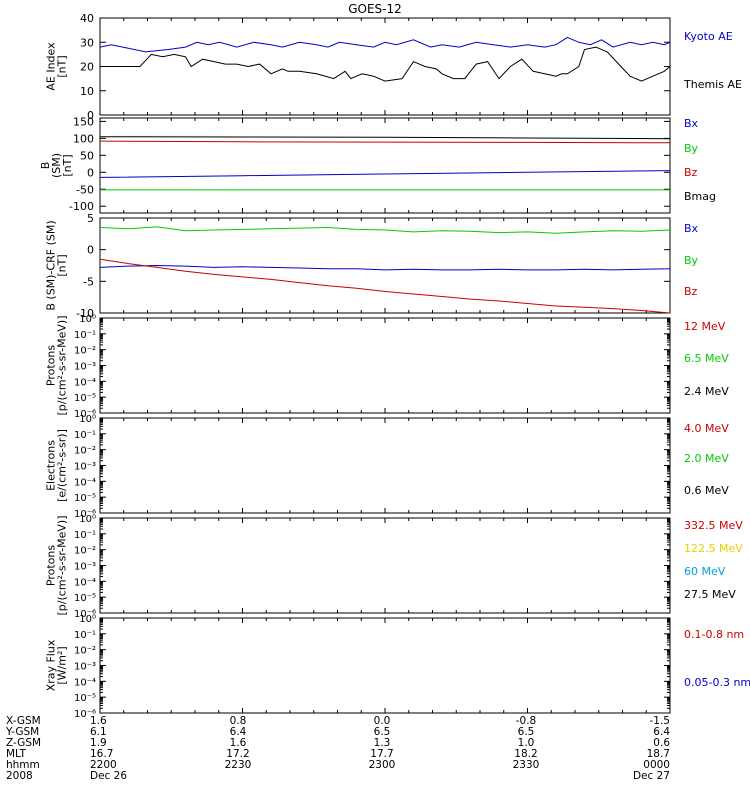  I want to click on y-axis-label: Xray Flux[W/m²], so click(57, 665).